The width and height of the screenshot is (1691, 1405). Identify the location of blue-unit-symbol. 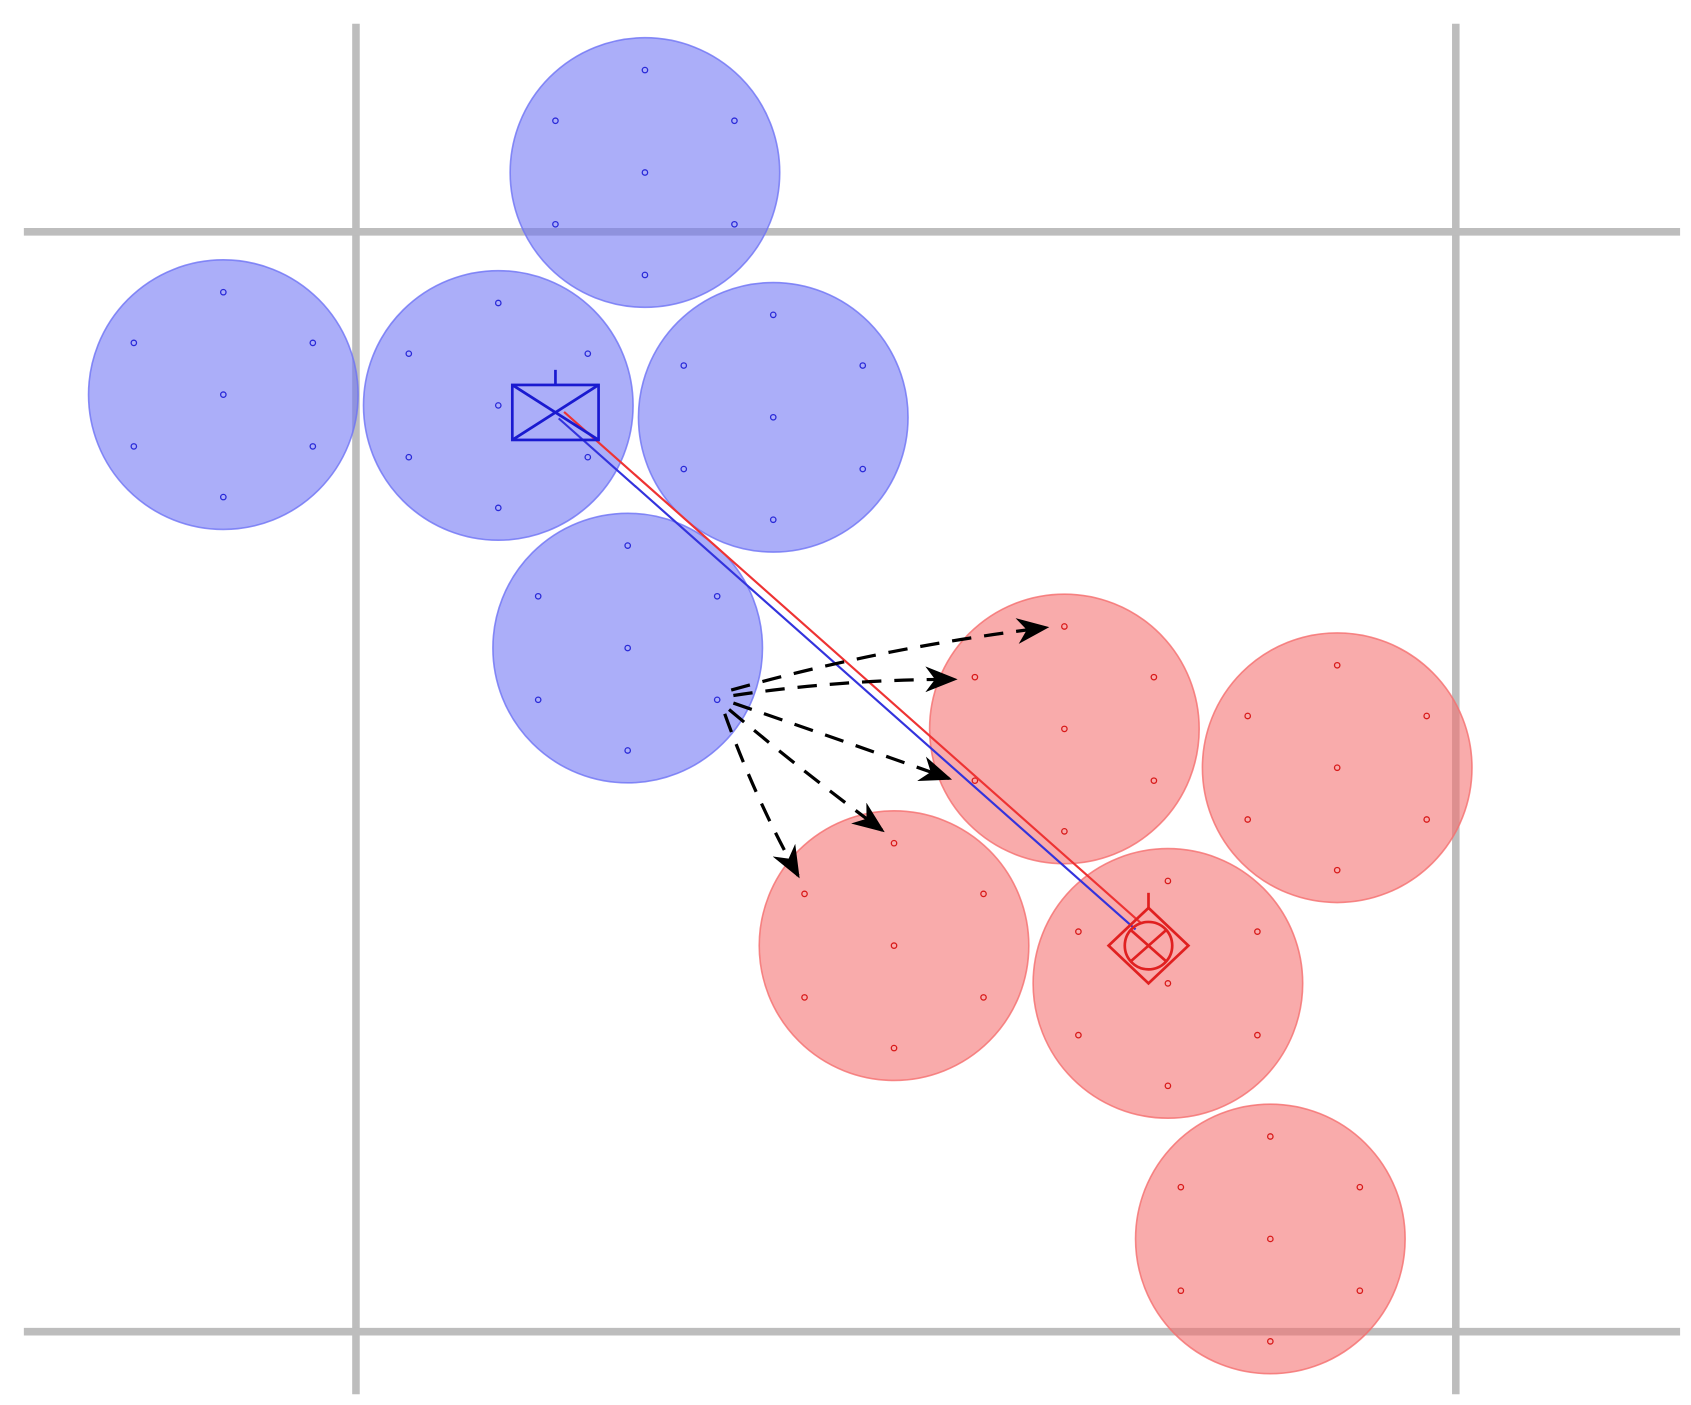
(555, 405).